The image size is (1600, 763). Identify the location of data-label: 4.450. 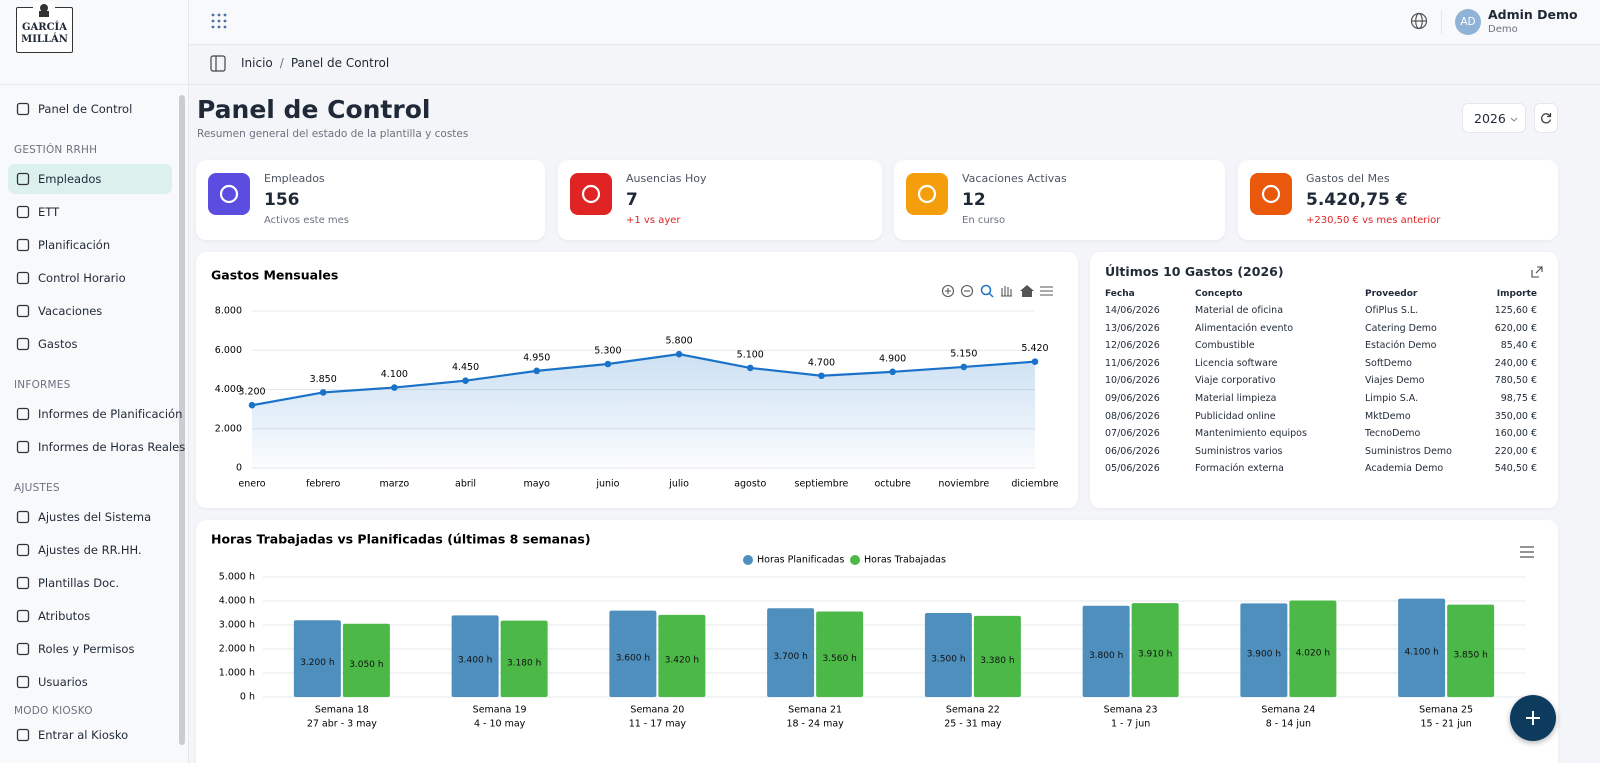
(465, 367).